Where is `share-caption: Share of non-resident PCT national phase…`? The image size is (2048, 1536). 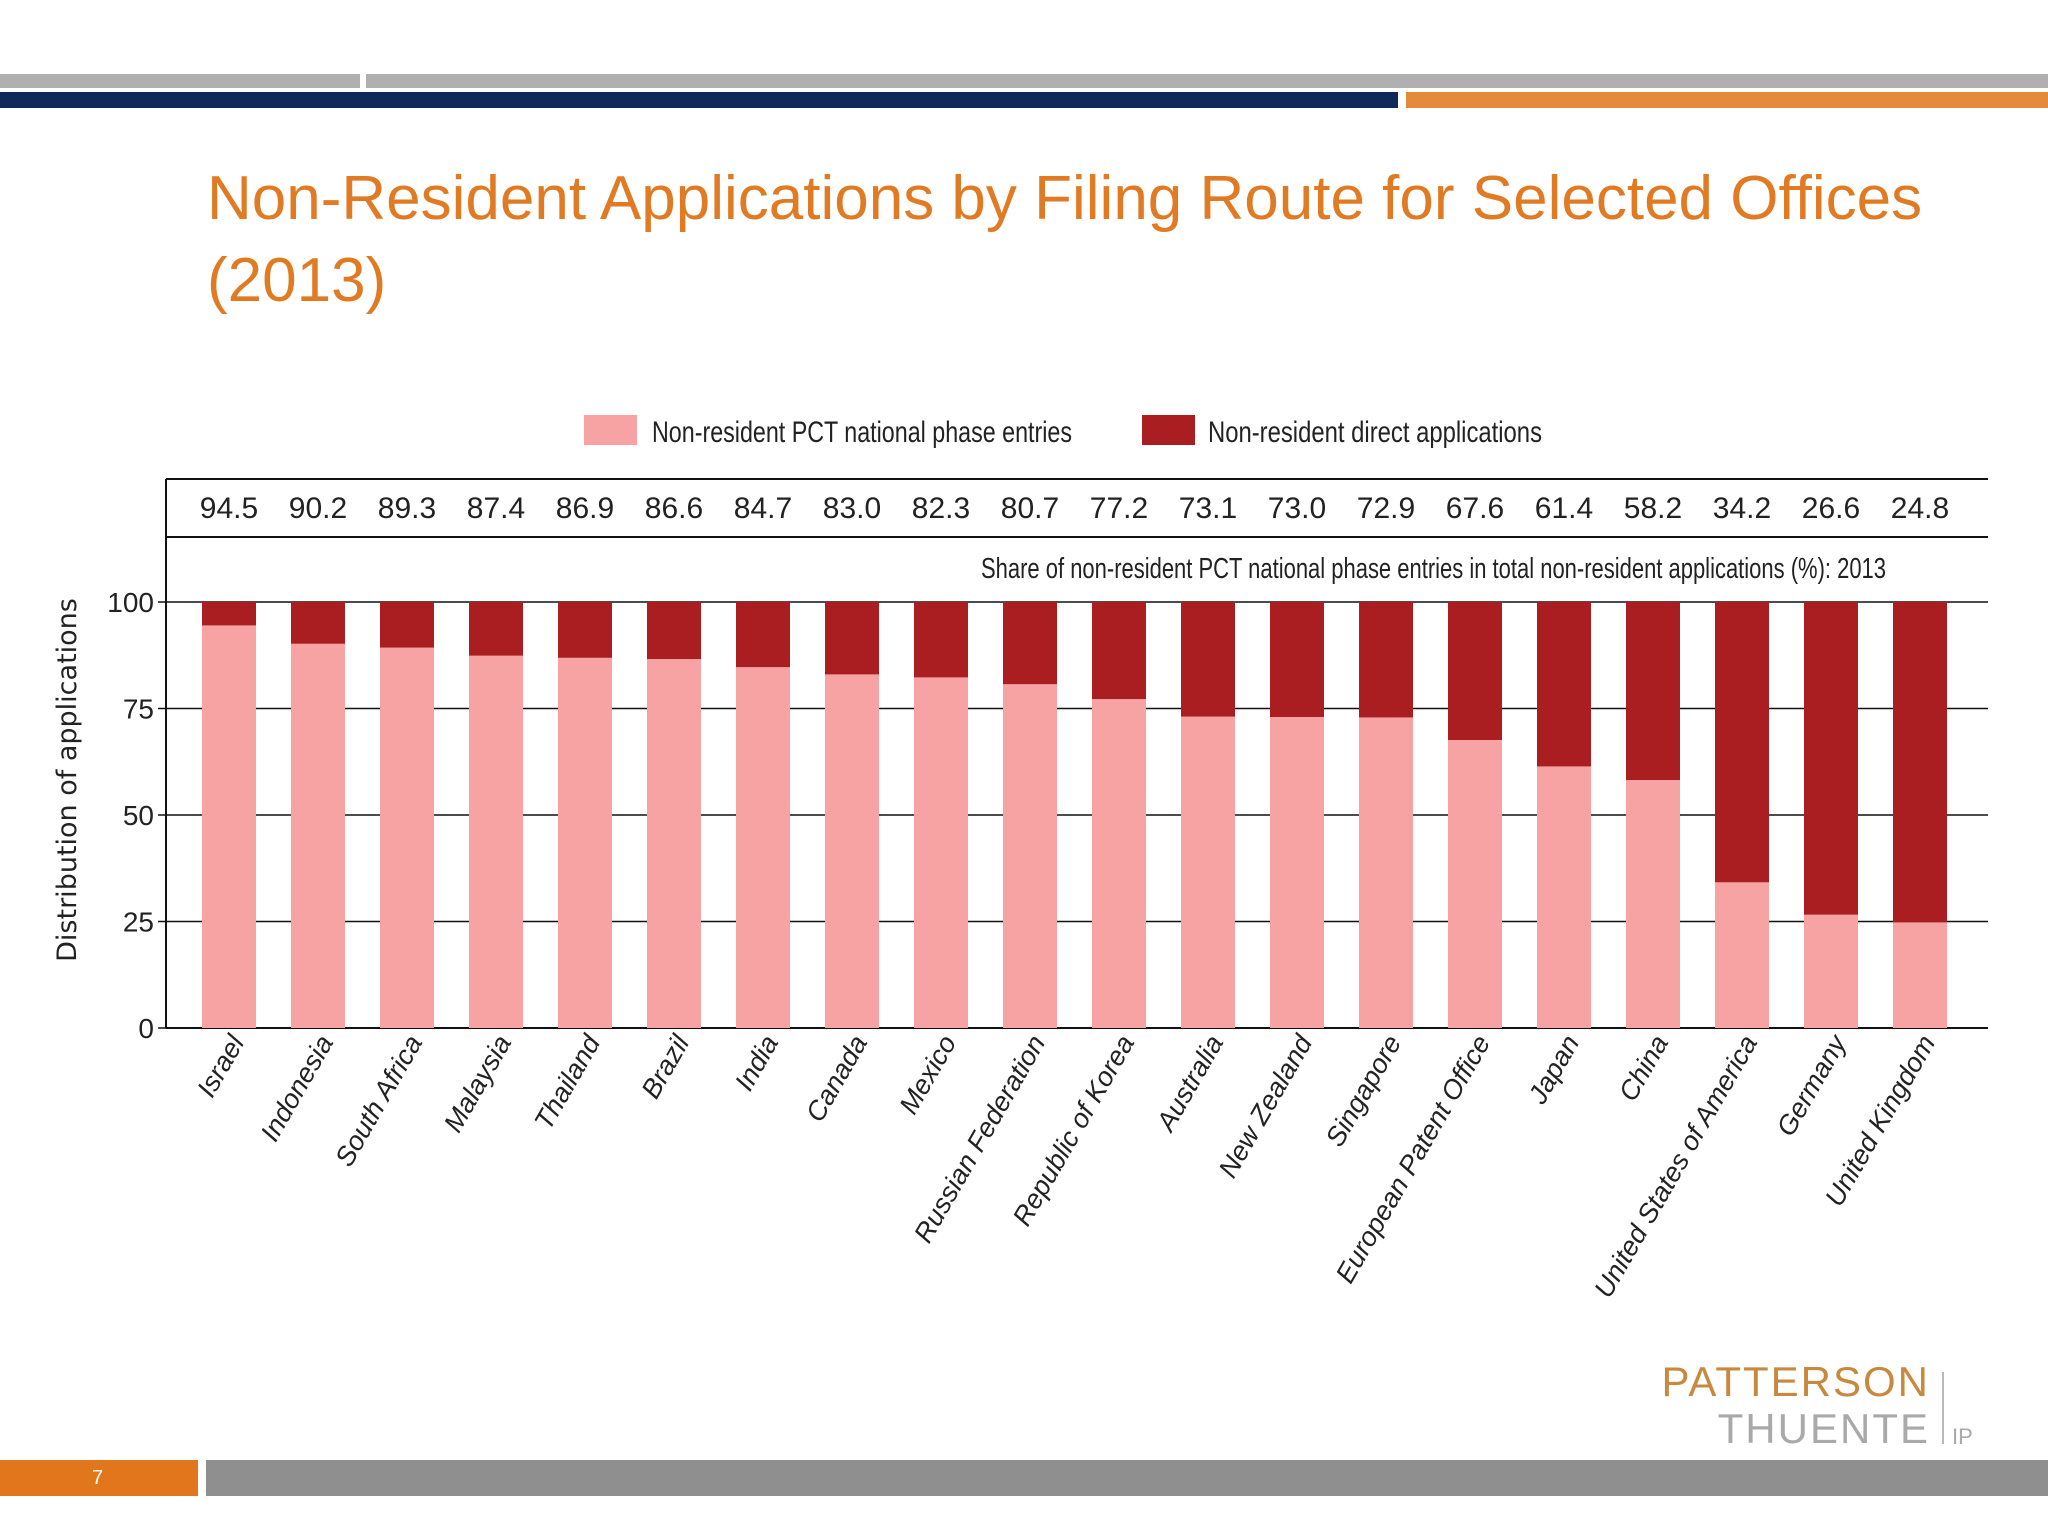 share-caption: Share of non-resident PCT national phase… is located at coordinates (1433, 569).